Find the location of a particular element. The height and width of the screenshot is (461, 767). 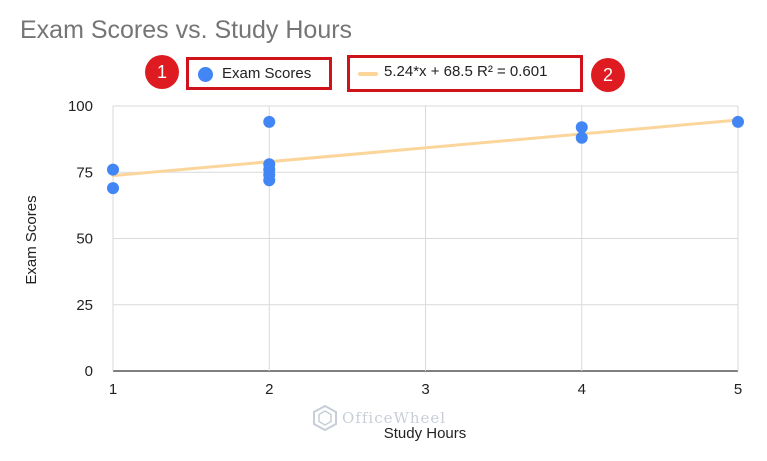

x-tick-label-4: 5 is located at coordinates (738, 389).